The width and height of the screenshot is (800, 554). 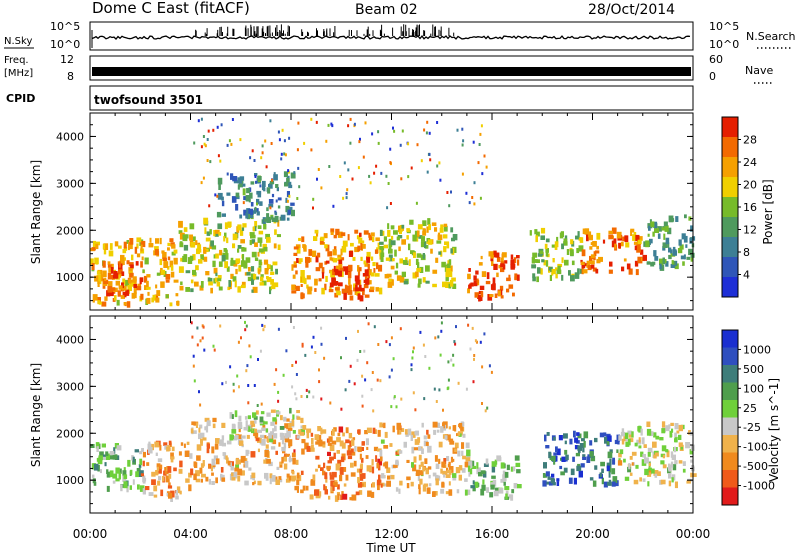 What do you see at coordinates (730, 426) in the screenshot?
I see `colorbar-segment` at bounding box center [730, 426].